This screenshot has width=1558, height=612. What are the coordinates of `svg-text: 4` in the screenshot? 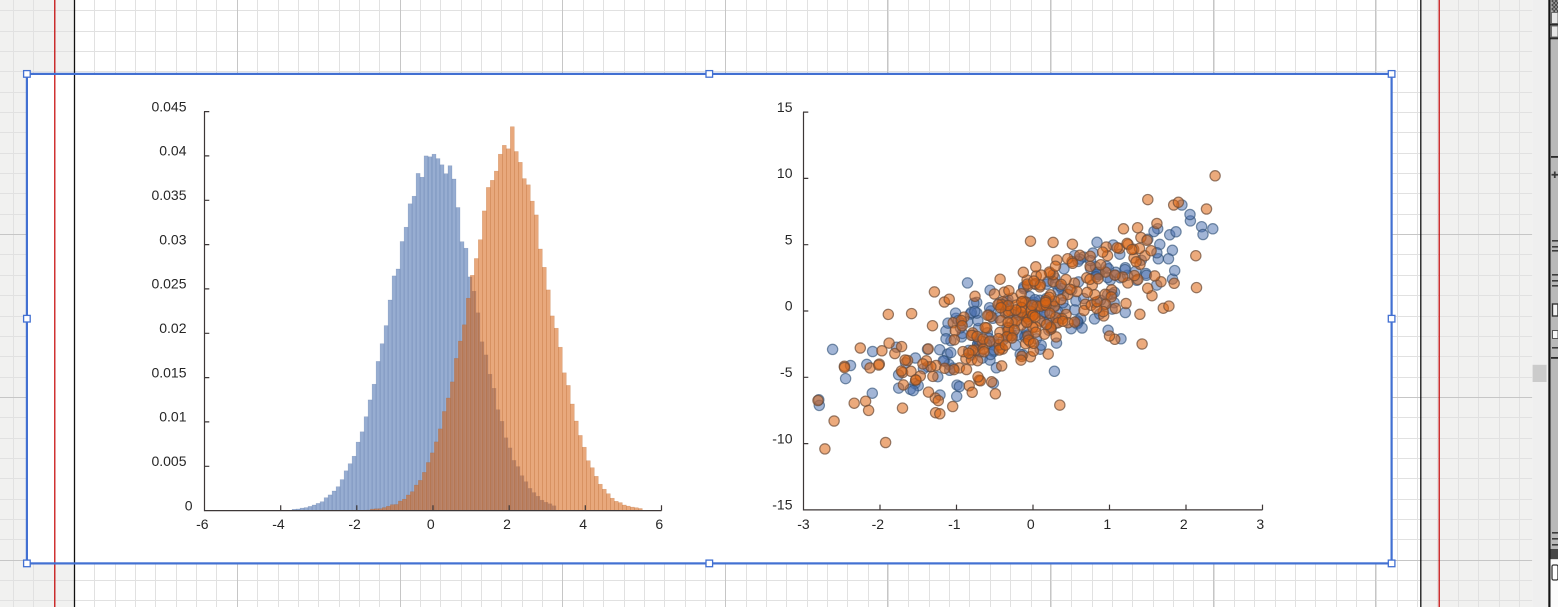 It's located at (583, 524).